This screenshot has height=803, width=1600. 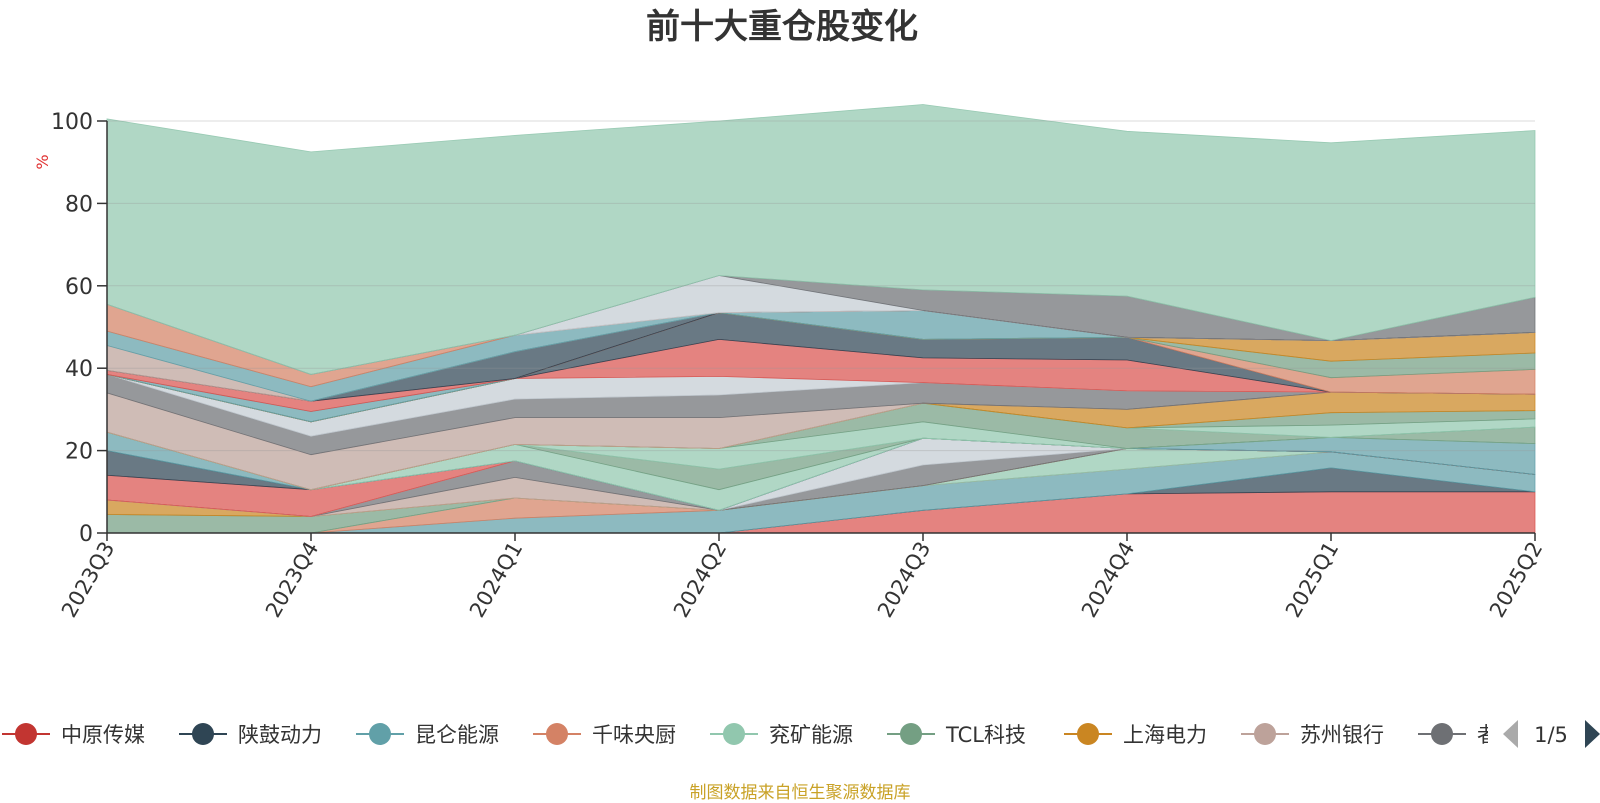 What do you see at coordinates (79, 452) in the screenshot?
I see `y-tick-label: 20` at bounding box center [79, 452].